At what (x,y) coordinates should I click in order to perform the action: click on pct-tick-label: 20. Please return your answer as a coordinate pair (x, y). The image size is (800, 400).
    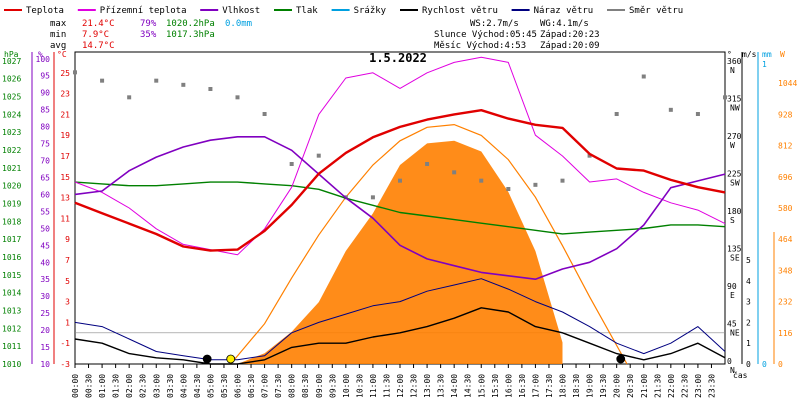
    Looking at the image, I should click on (45, 330).